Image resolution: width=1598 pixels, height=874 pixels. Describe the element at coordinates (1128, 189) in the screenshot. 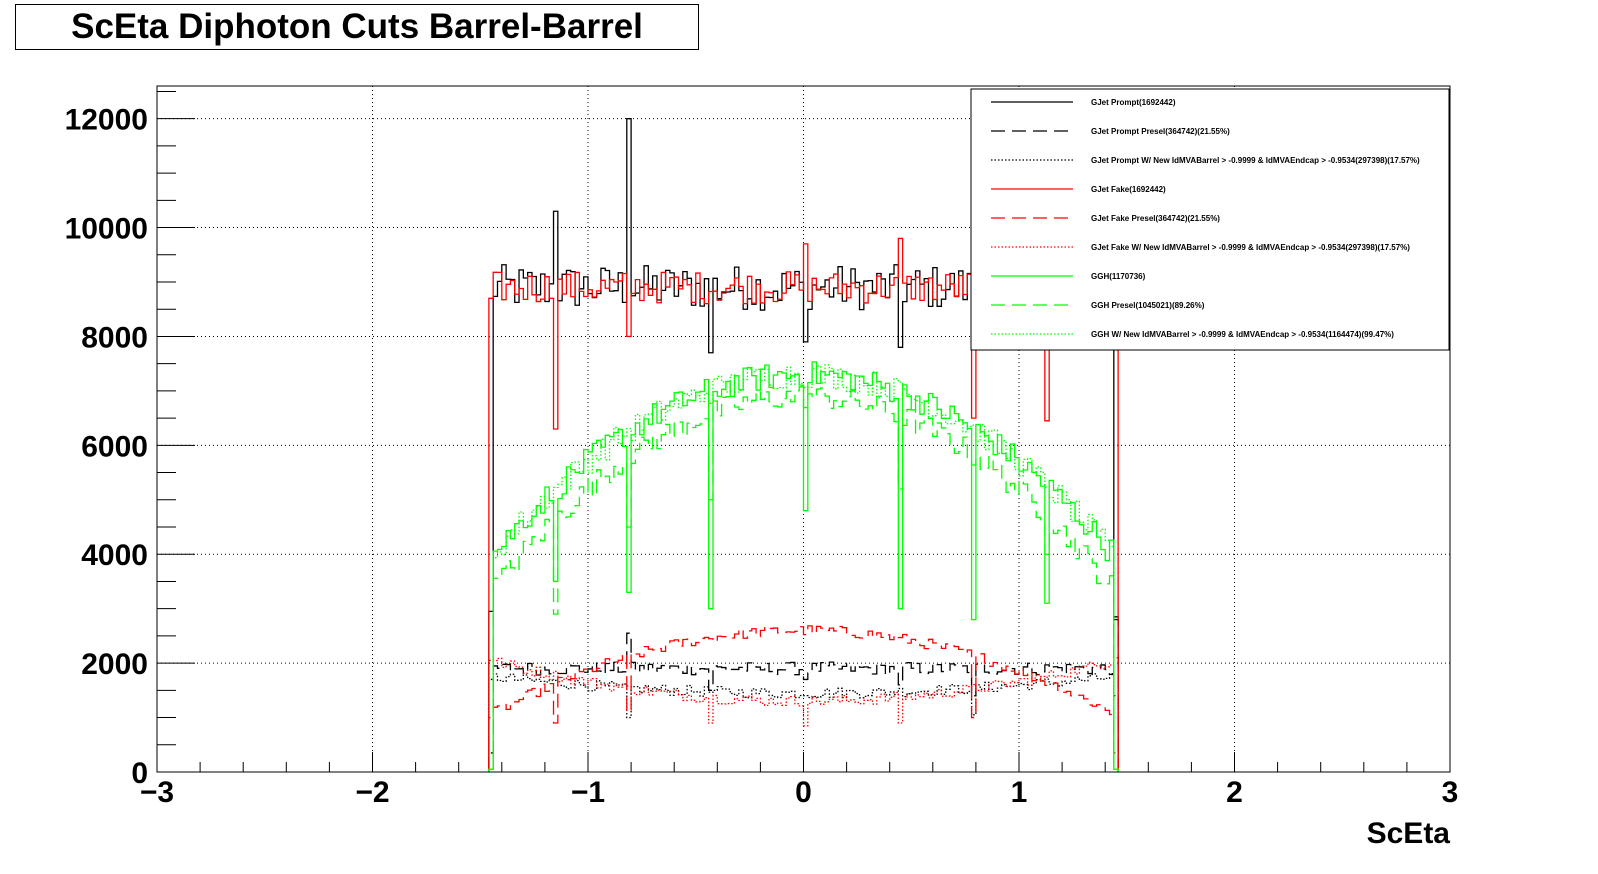

I see `legend-label-3: GJet Fake(1692442)` at that location.